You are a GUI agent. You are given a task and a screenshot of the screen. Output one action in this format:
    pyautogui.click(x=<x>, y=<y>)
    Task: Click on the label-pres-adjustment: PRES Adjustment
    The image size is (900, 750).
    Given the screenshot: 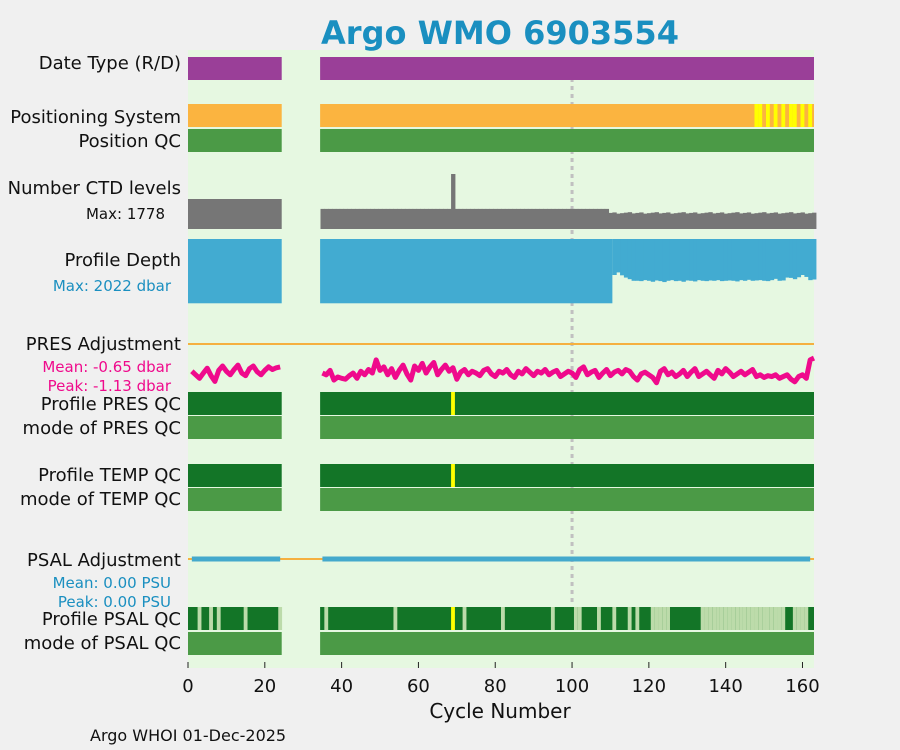 What is the action you would take?
    pyautogui.click(x=103, y=344)
    